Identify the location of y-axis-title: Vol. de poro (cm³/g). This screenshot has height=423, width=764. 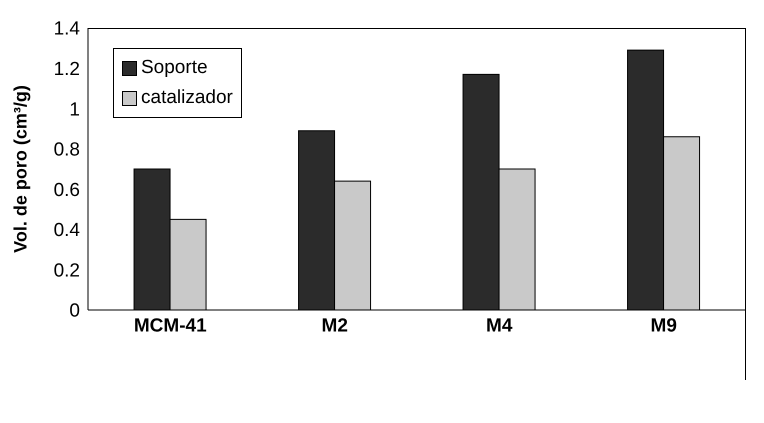
(20, 169).